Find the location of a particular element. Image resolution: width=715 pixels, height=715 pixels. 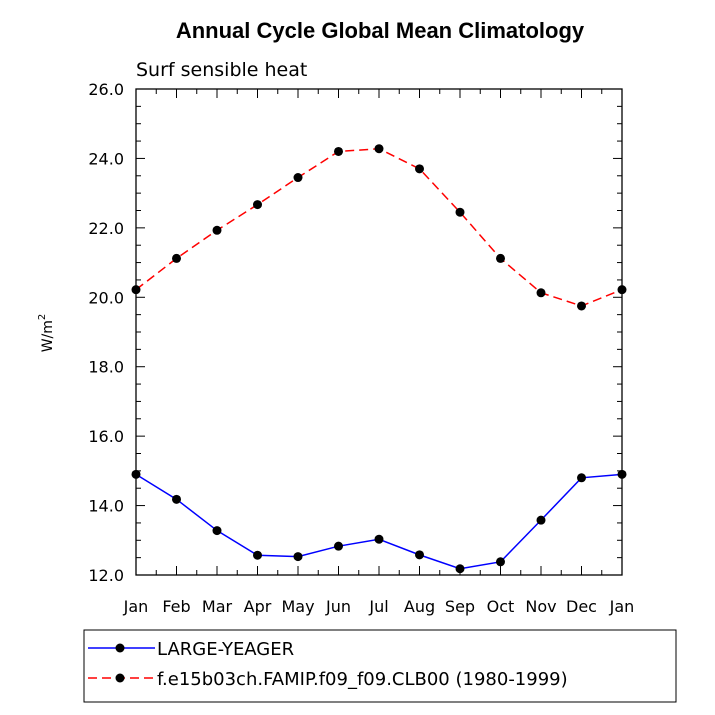

x-tick-label: Dec is located at coordinates (581, 606).